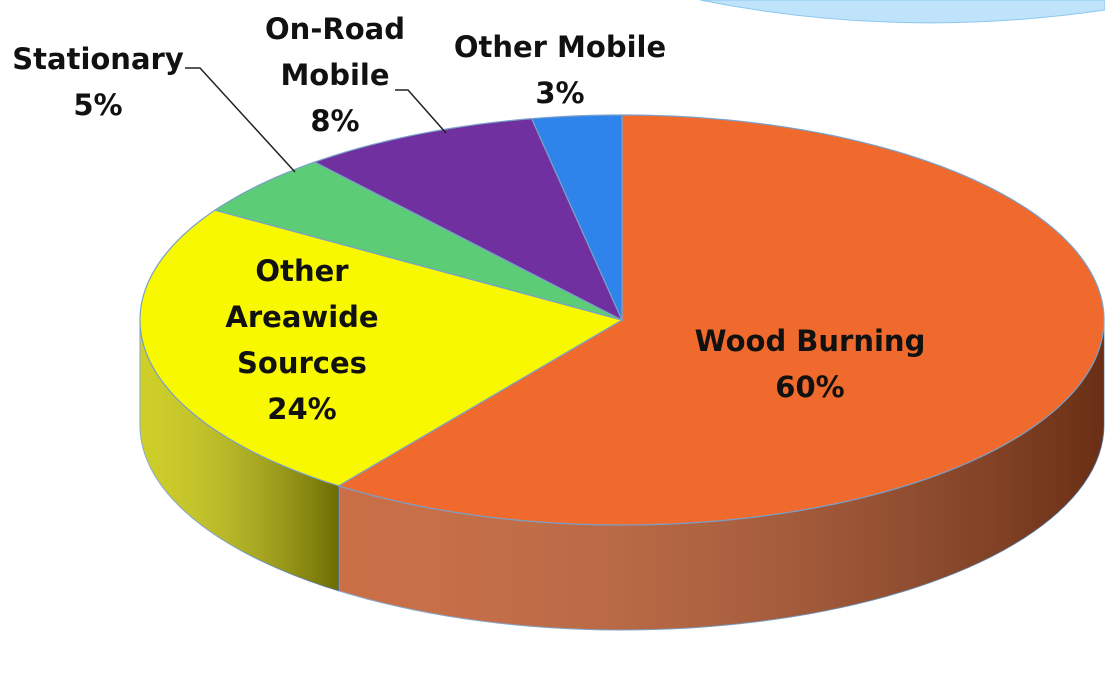 This screenshot has height=692, width=1105. What do you see at coordinates (810, 387) in the screenshot?
I see `percent-label: 60%` at bounding box center [810, 387].